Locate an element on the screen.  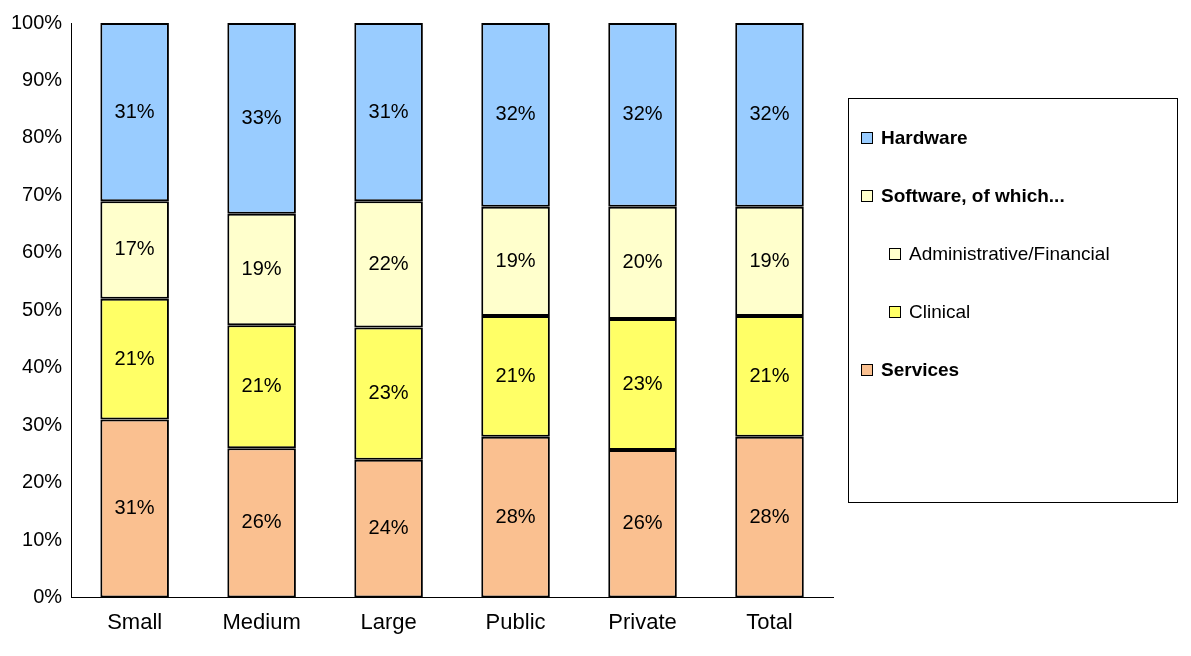
x-tick-label: Large is located at coordinates (388, 621).